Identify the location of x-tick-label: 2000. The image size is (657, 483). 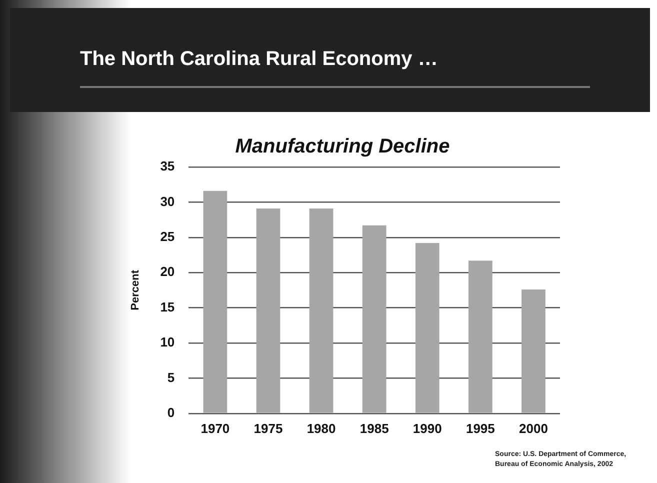
(533, 428).